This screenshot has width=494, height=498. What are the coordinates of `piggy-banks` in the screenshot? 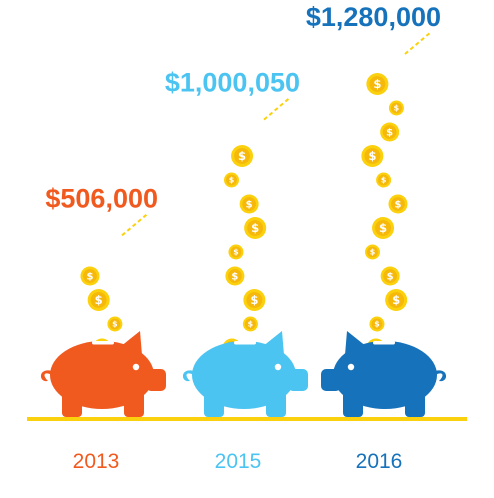 It's located at (243, 374).